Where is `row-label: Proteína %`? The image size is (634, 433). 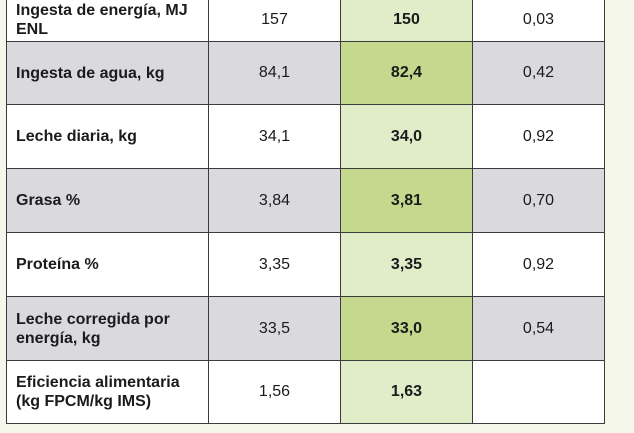 row-label: Proteína % is located at coordinates (107, 264).